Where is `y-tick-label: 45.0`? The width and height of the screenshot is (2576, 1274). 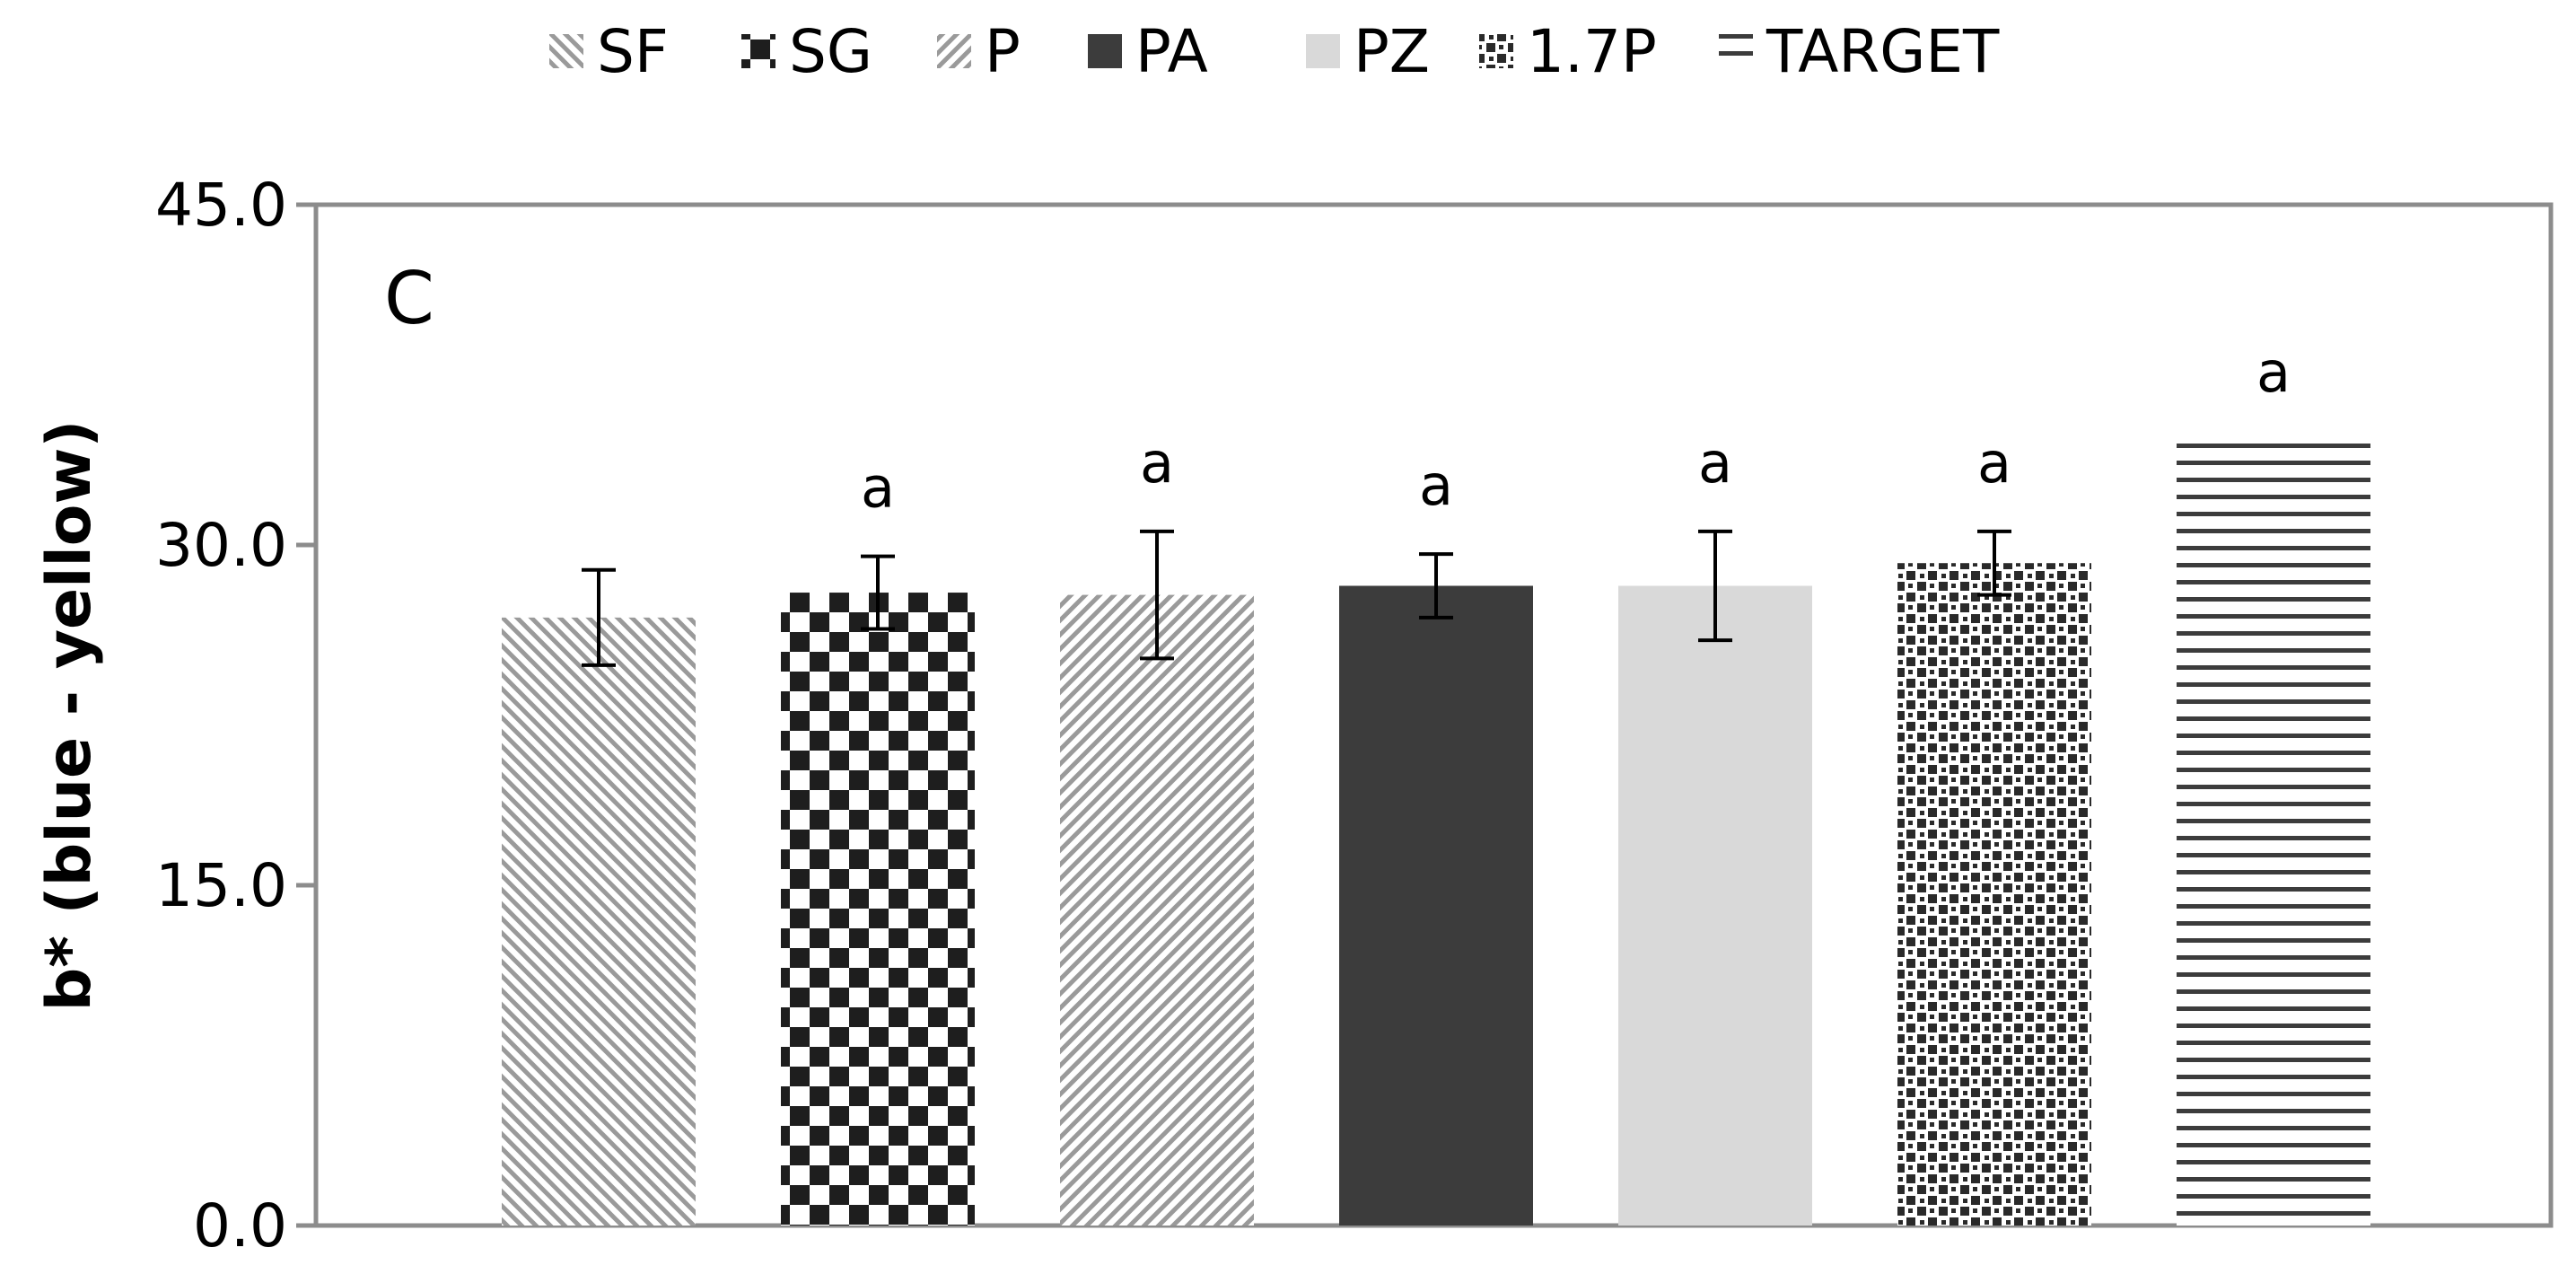
y-tick-label: 45.0 is located at coordinates (221, 205).